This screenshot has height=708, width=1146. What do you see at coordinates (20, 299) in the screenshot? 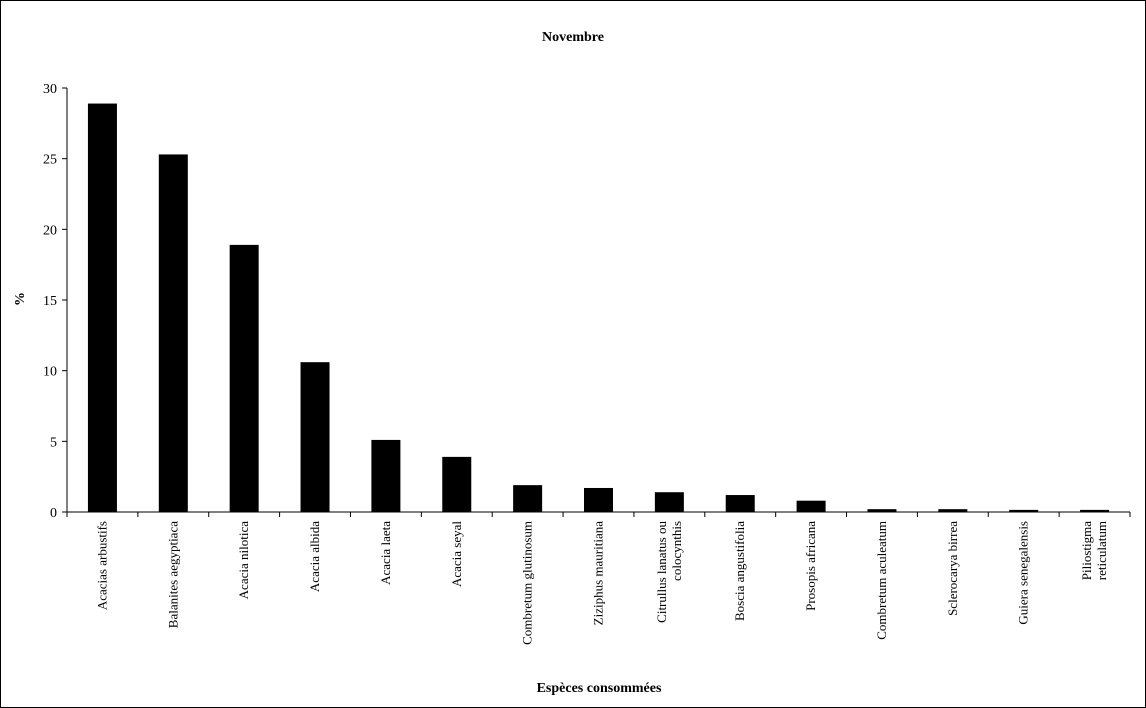
I see `y-axis-title: %` at bounding box center [20, 299].